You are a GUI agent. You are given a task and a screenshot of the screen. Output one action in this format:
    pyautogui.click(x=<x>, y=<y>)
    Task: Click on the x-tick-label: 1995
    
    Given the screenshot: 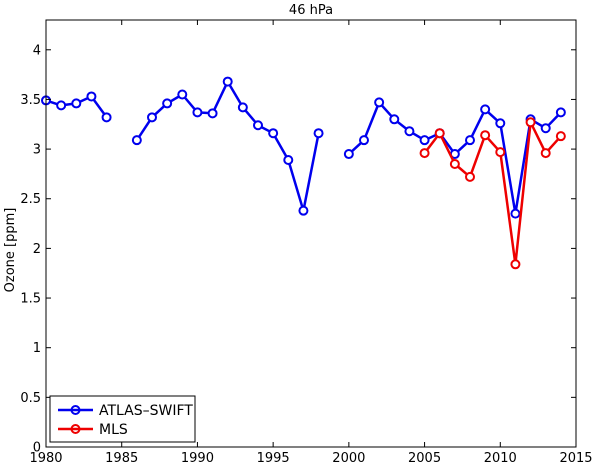 What is the action you would take?
    pyautogui.click(x=273, y=457)
    